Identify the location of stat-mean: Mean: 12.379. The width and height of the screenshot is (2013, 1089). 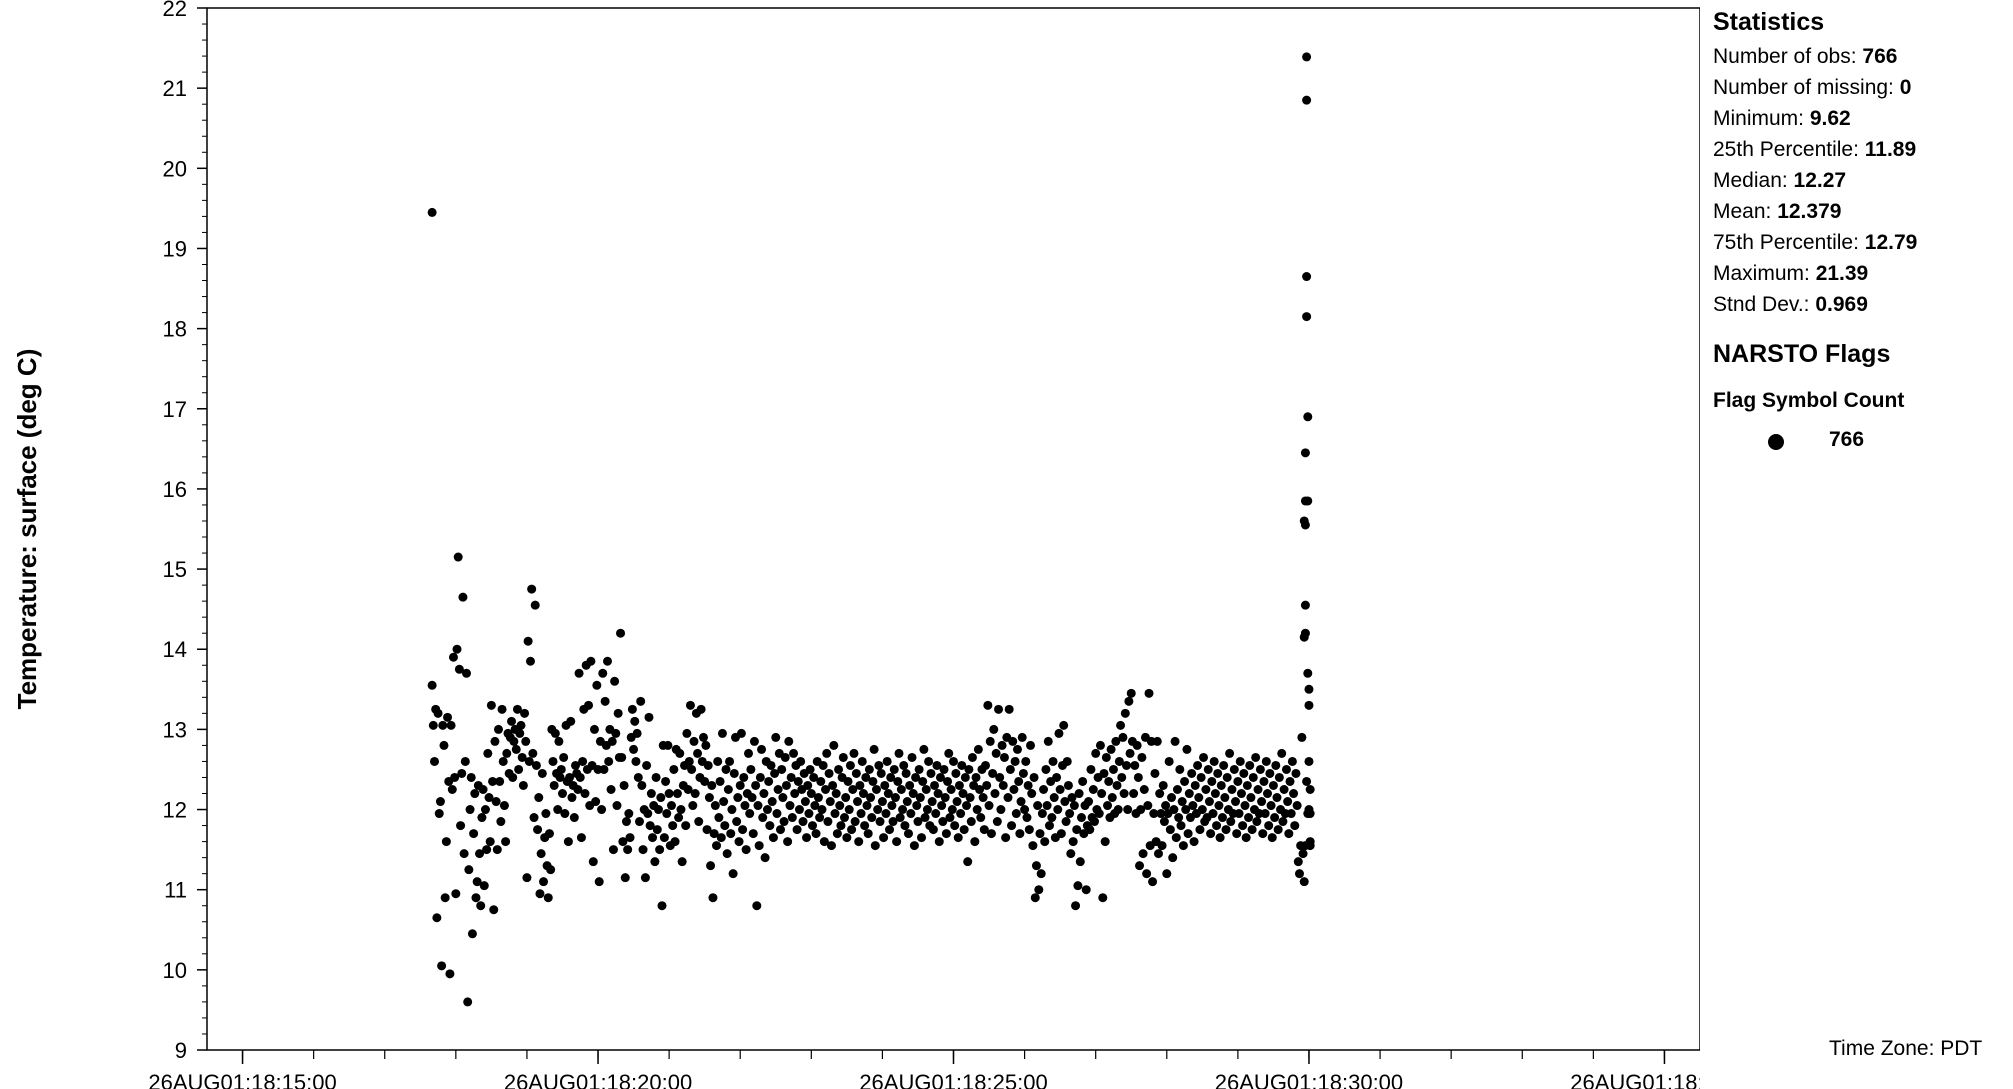
(1777, 211).